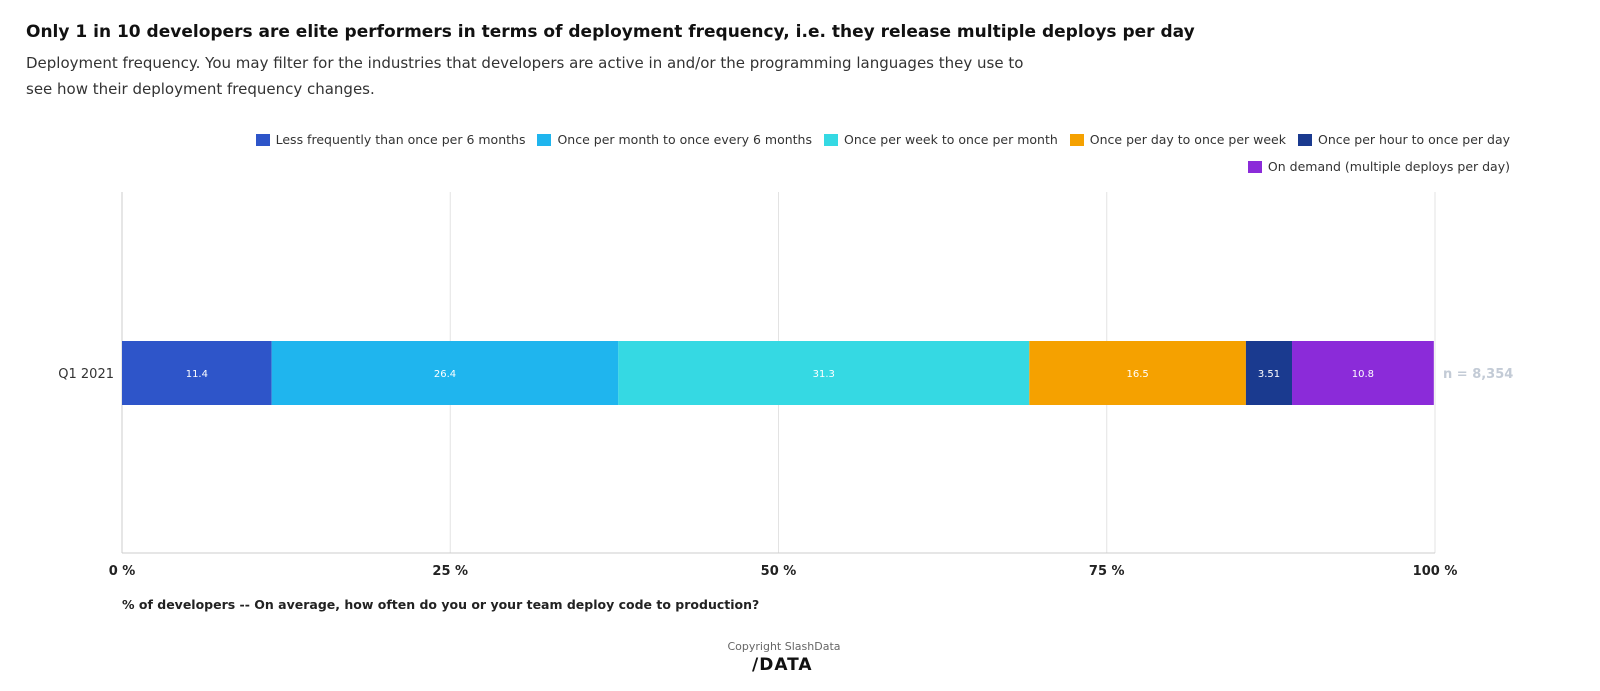 Image resolution: width=1600 pixels, height=691 pixels. I want to click on legend-label: Once per week to once per month, so click(950, 139).